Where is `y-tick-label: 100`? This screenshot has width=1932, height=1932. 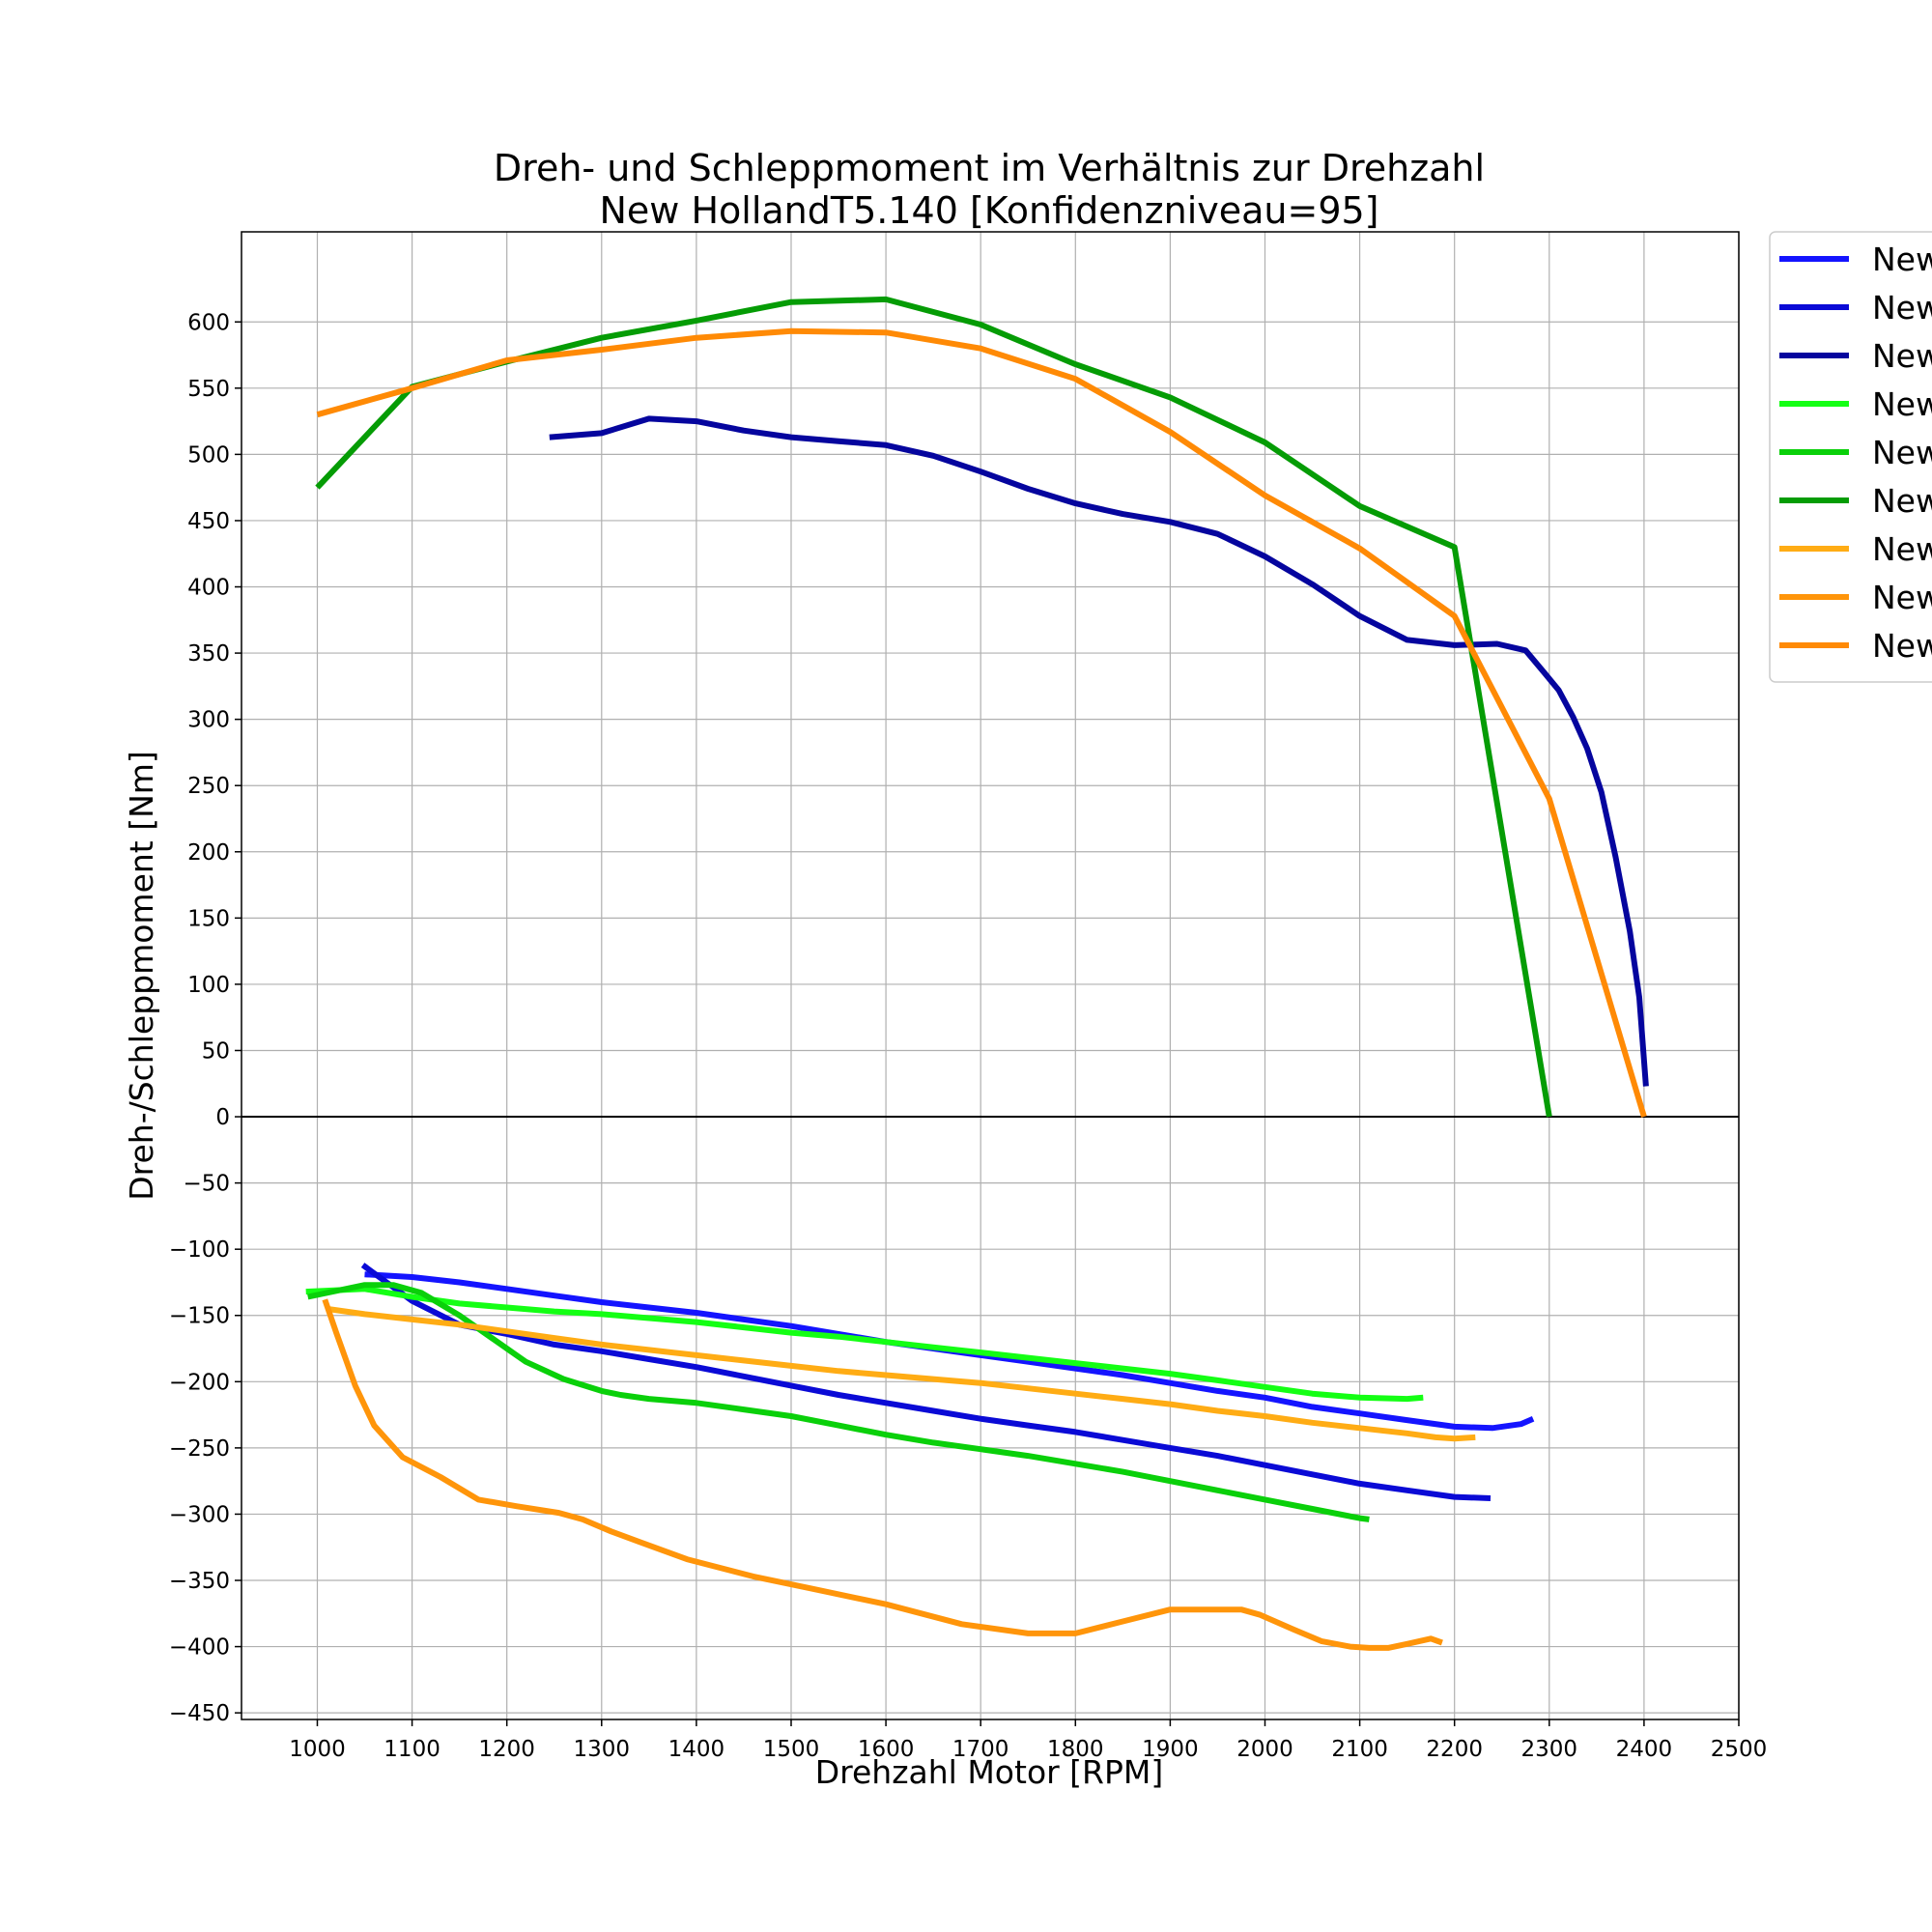 y-tick-label: 100 is located at coordinates (208, 985).